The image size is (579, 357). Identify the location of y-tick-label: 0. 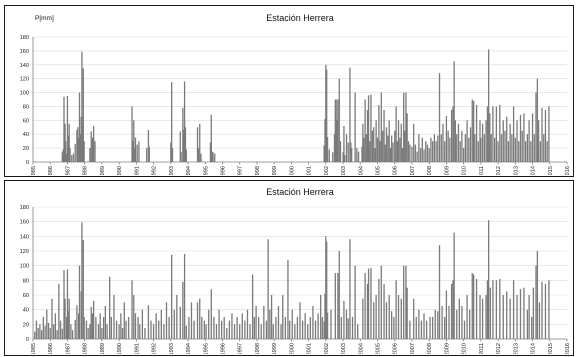
(27, 340).